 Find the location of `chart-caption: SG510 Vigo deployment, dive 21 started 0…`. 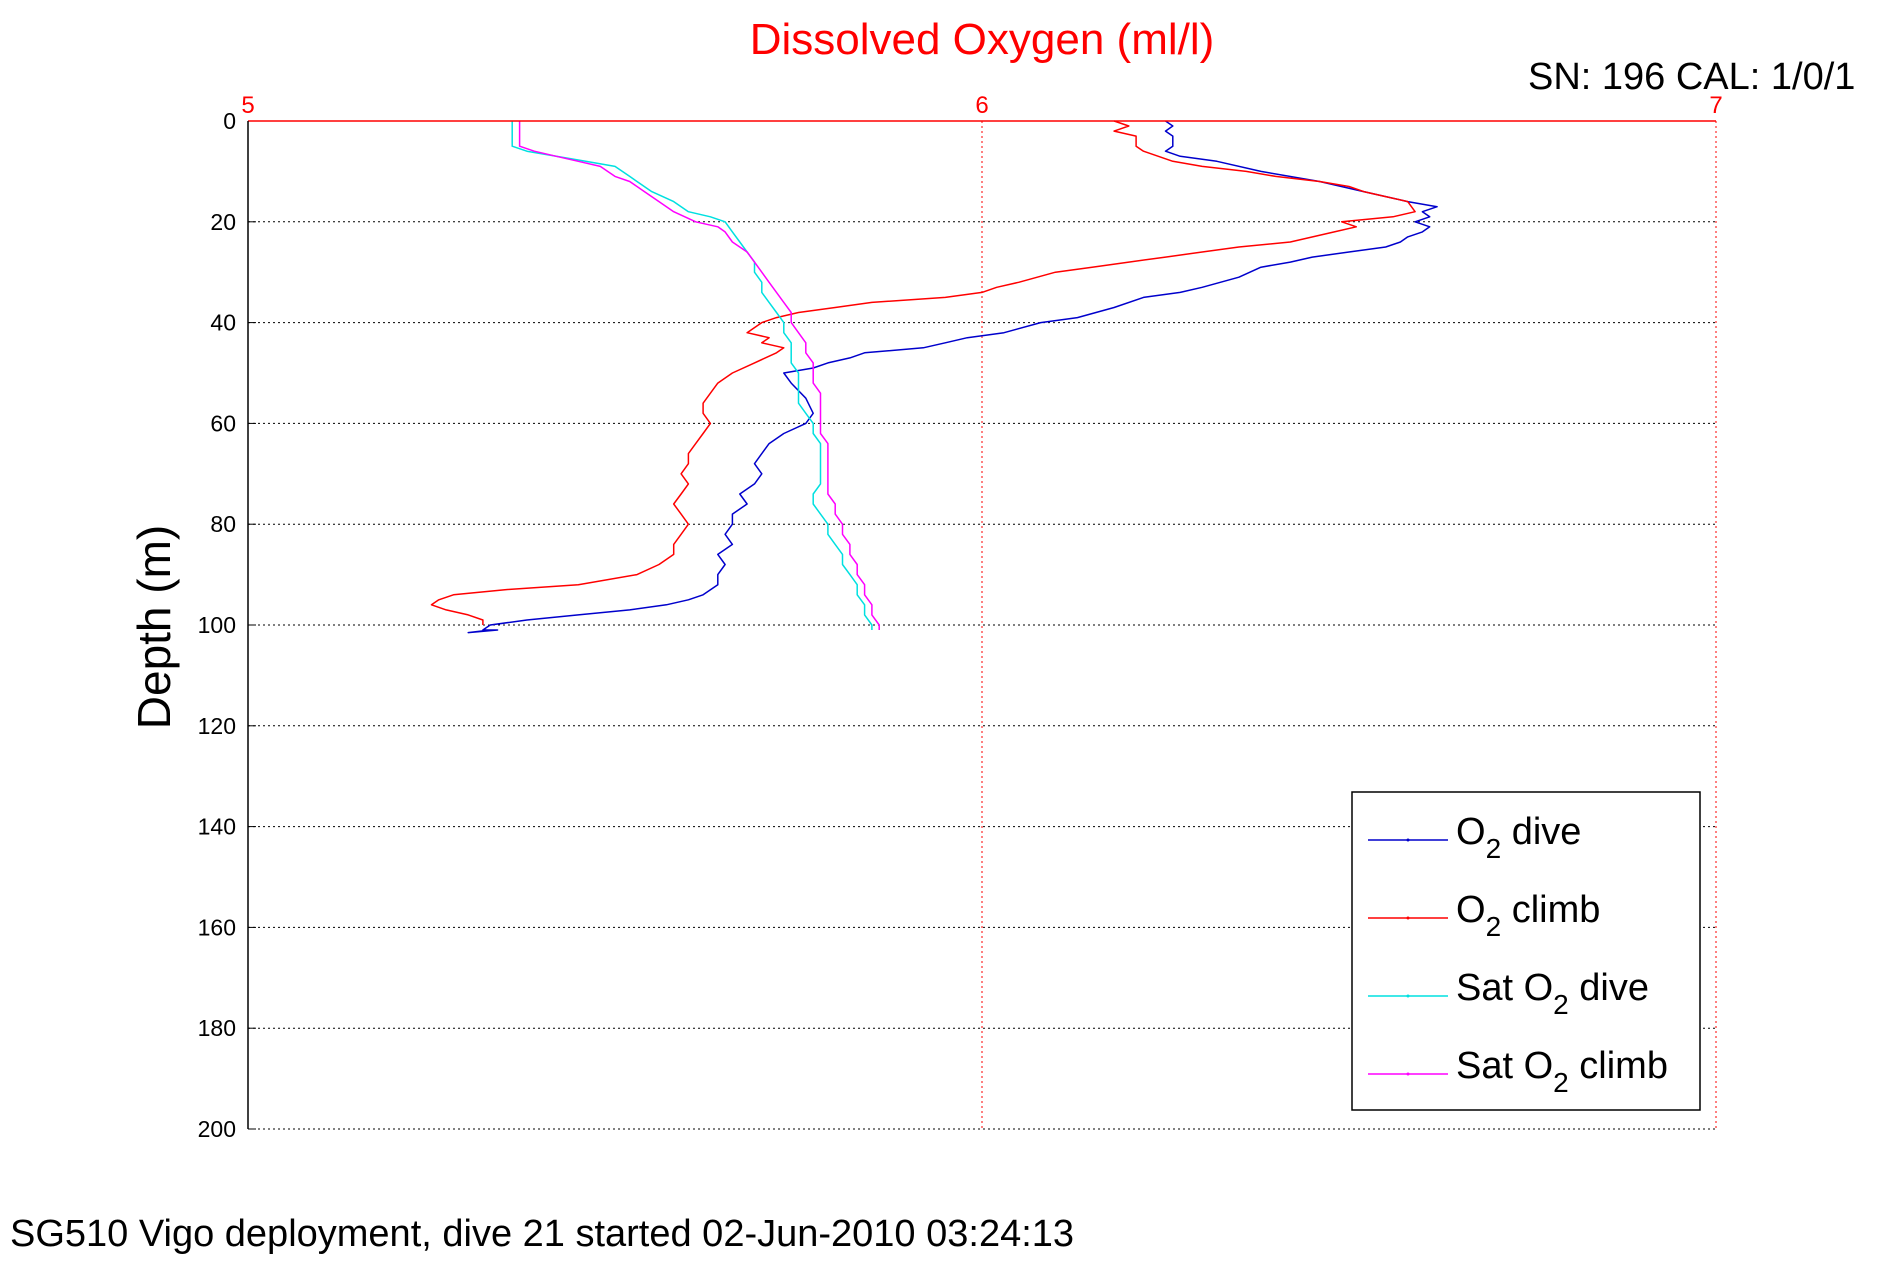

chart-caption: SG510 Vigo deployment, dive 21 started 0… is located at coordinates (542, 1234).